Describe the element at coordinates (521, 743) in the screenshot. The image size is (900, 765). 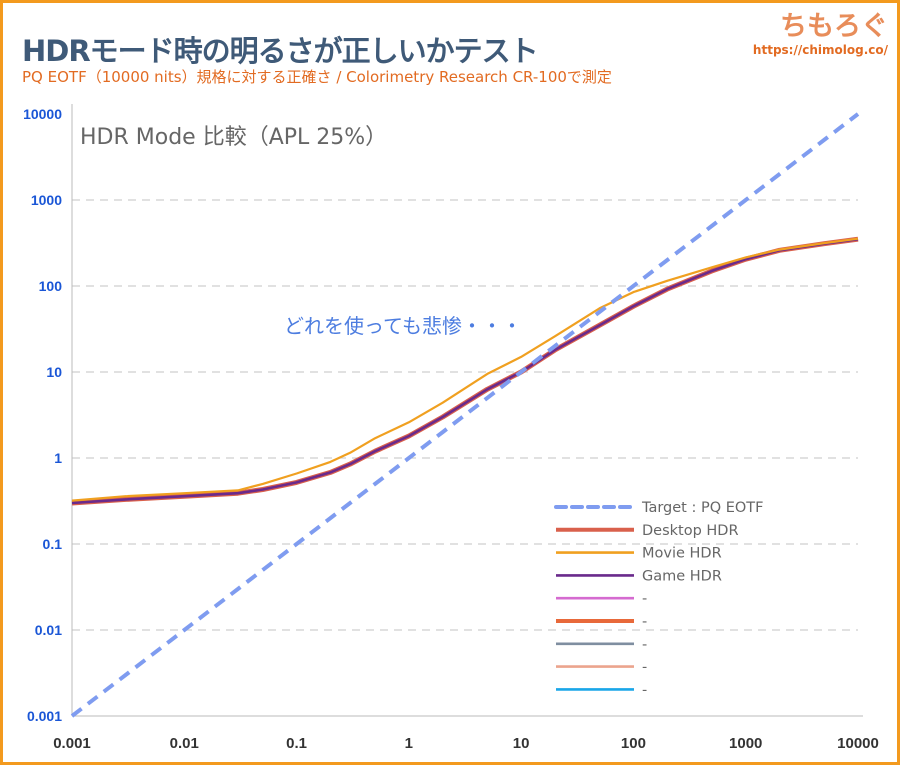
I see `x-tick-label: 10` at that location.